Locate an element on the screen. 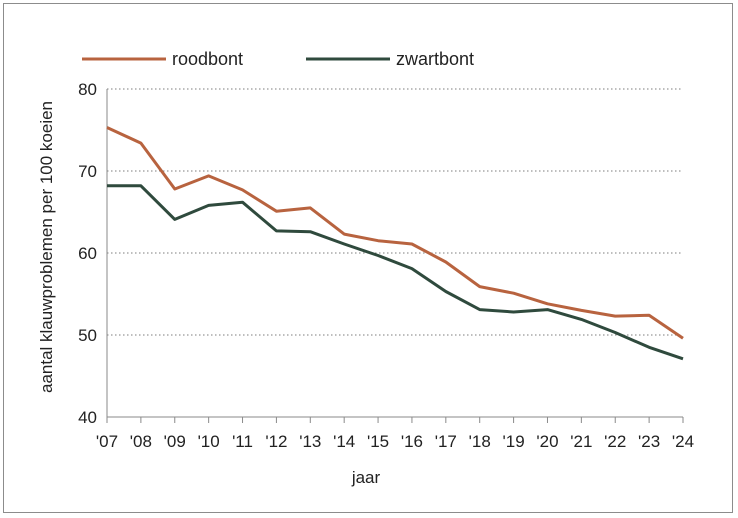 The width and height of the screenshot is (738, 518). legend: roodbont zwartbont is located at coordinates (278, 59).